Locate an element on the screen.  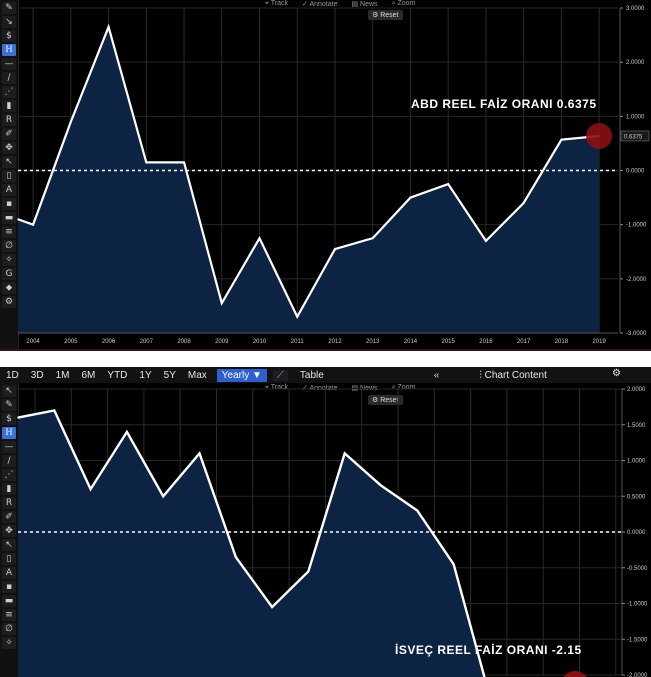
draw-tool-19: G is located at coordinates (9, 274).